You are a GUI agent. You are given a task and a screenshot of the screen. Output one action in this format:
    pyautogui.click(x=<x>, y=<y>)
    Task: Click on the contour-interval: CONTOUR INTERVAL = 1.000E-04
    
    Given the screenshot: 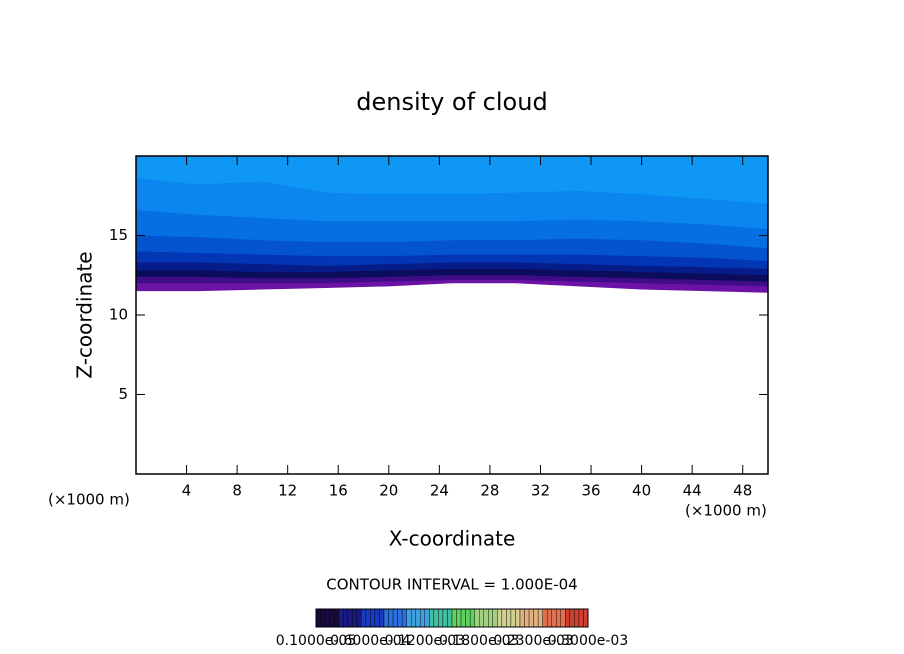 What is the action you would take?
    pyautogui.click(x=451, y=585)
    